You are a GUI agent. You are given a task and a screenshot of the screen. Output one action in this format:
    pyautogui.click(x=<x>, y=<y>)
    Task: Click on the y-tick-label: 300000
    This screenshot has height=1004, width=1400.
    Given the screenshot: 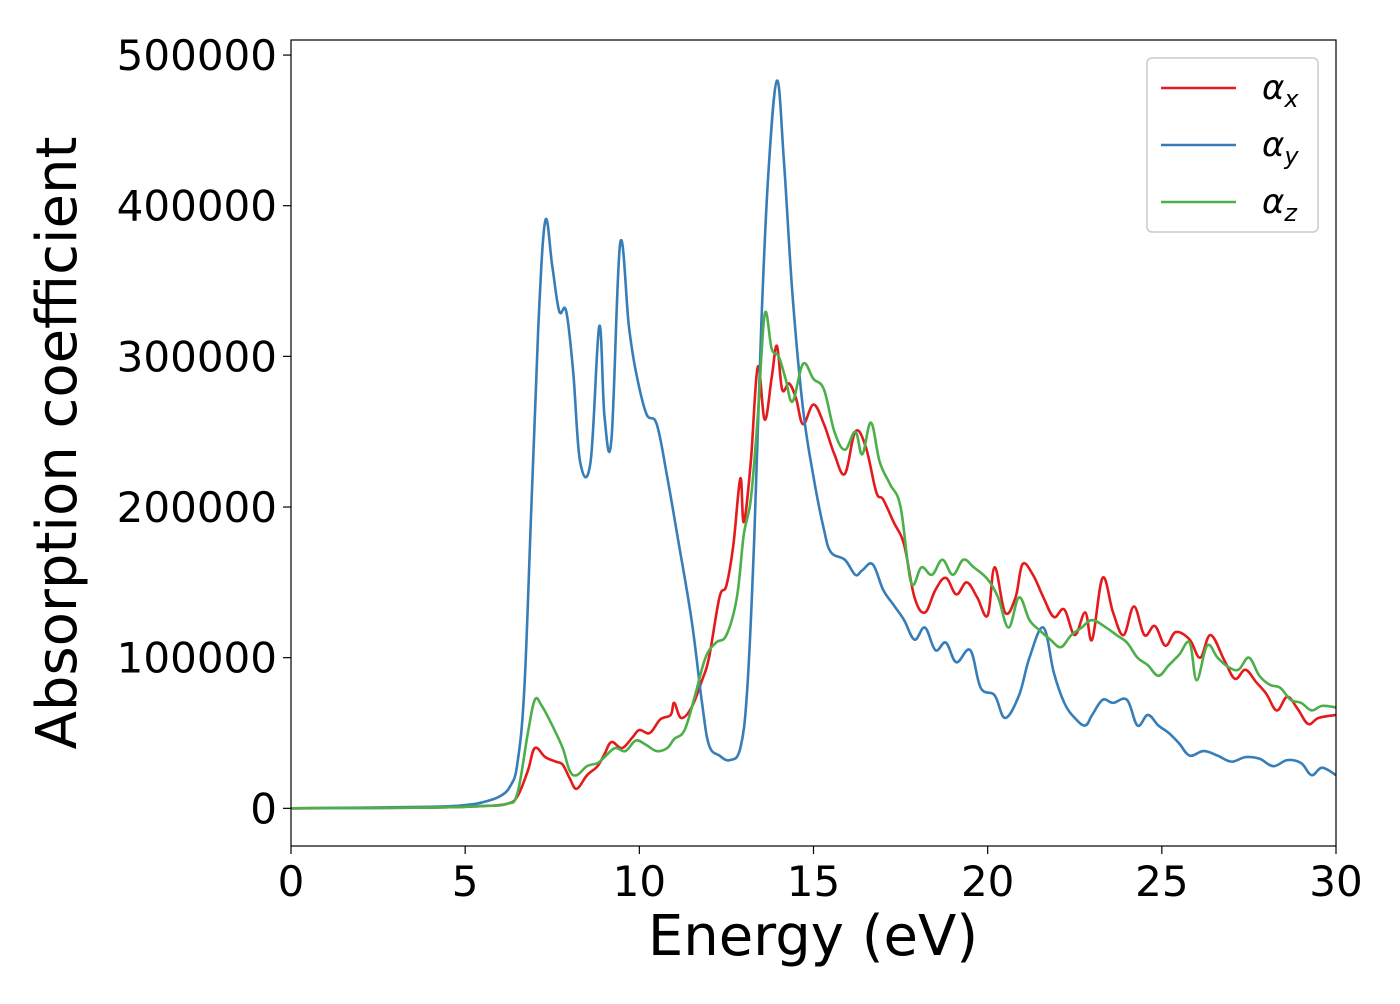 What is the action you would take?
    pyautogui.click(x=197, y=356)
    